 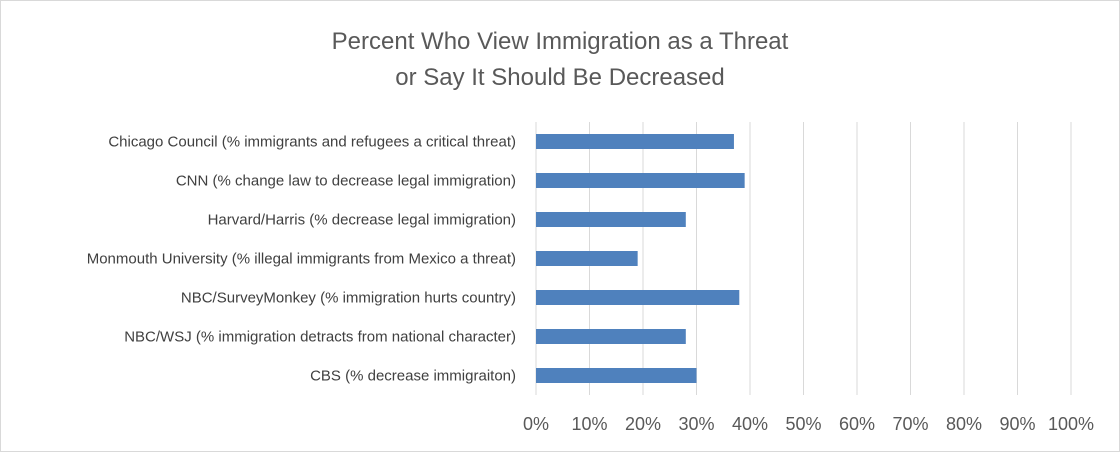 I want to click on x-tick-label: 70%, so click(x=910, y=424).